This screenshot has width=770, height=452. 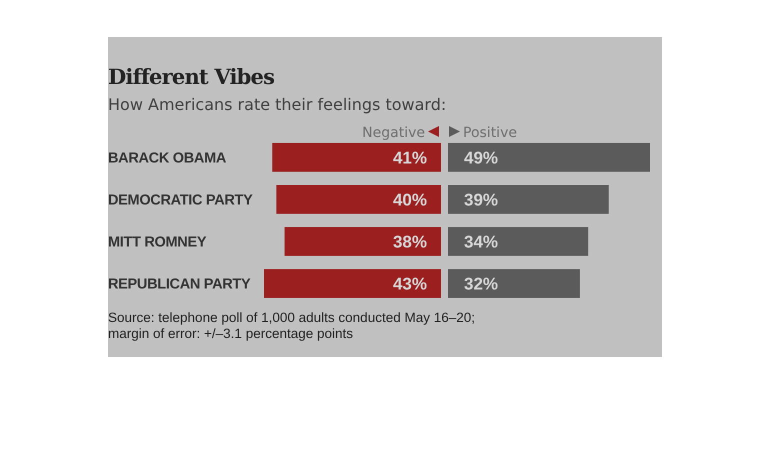 What do you see at coordinates (481, 242) in the screenshot?
I see `data-label: 34%` at bounding box center [481, 242].